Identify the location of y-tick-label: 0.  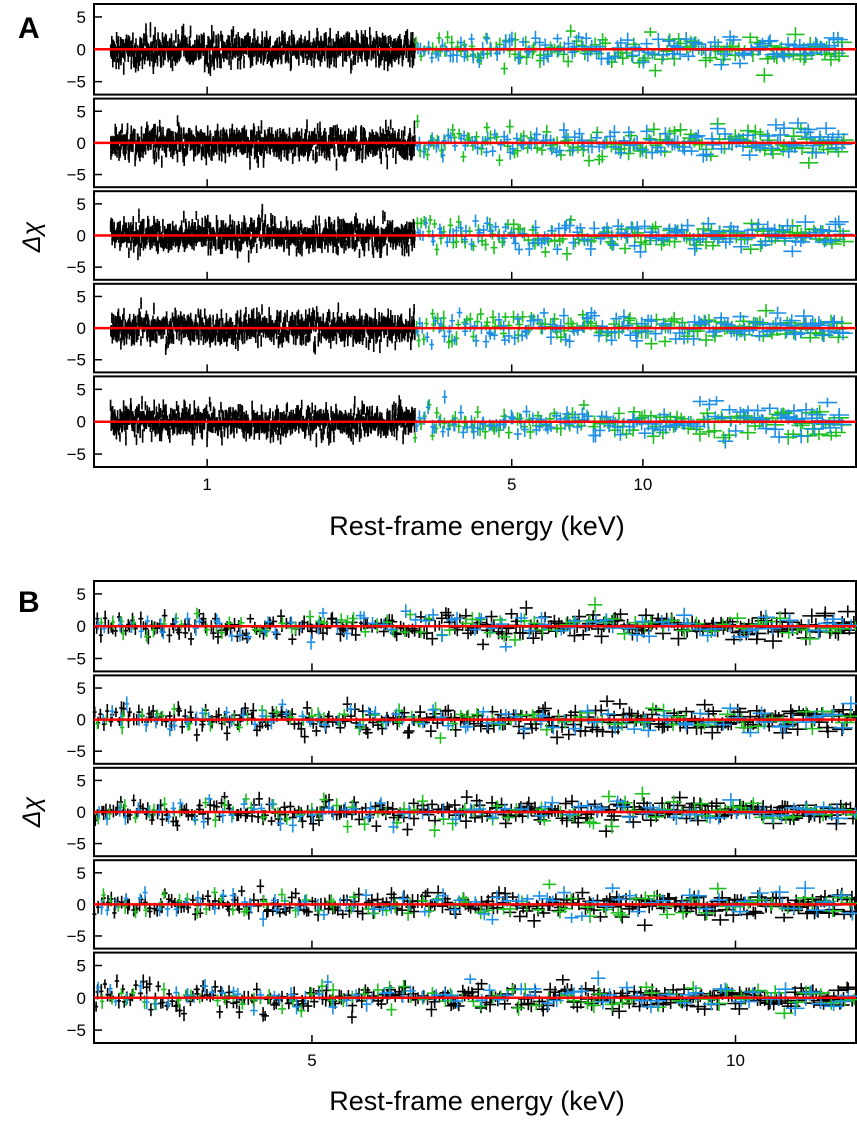
(81, 236).